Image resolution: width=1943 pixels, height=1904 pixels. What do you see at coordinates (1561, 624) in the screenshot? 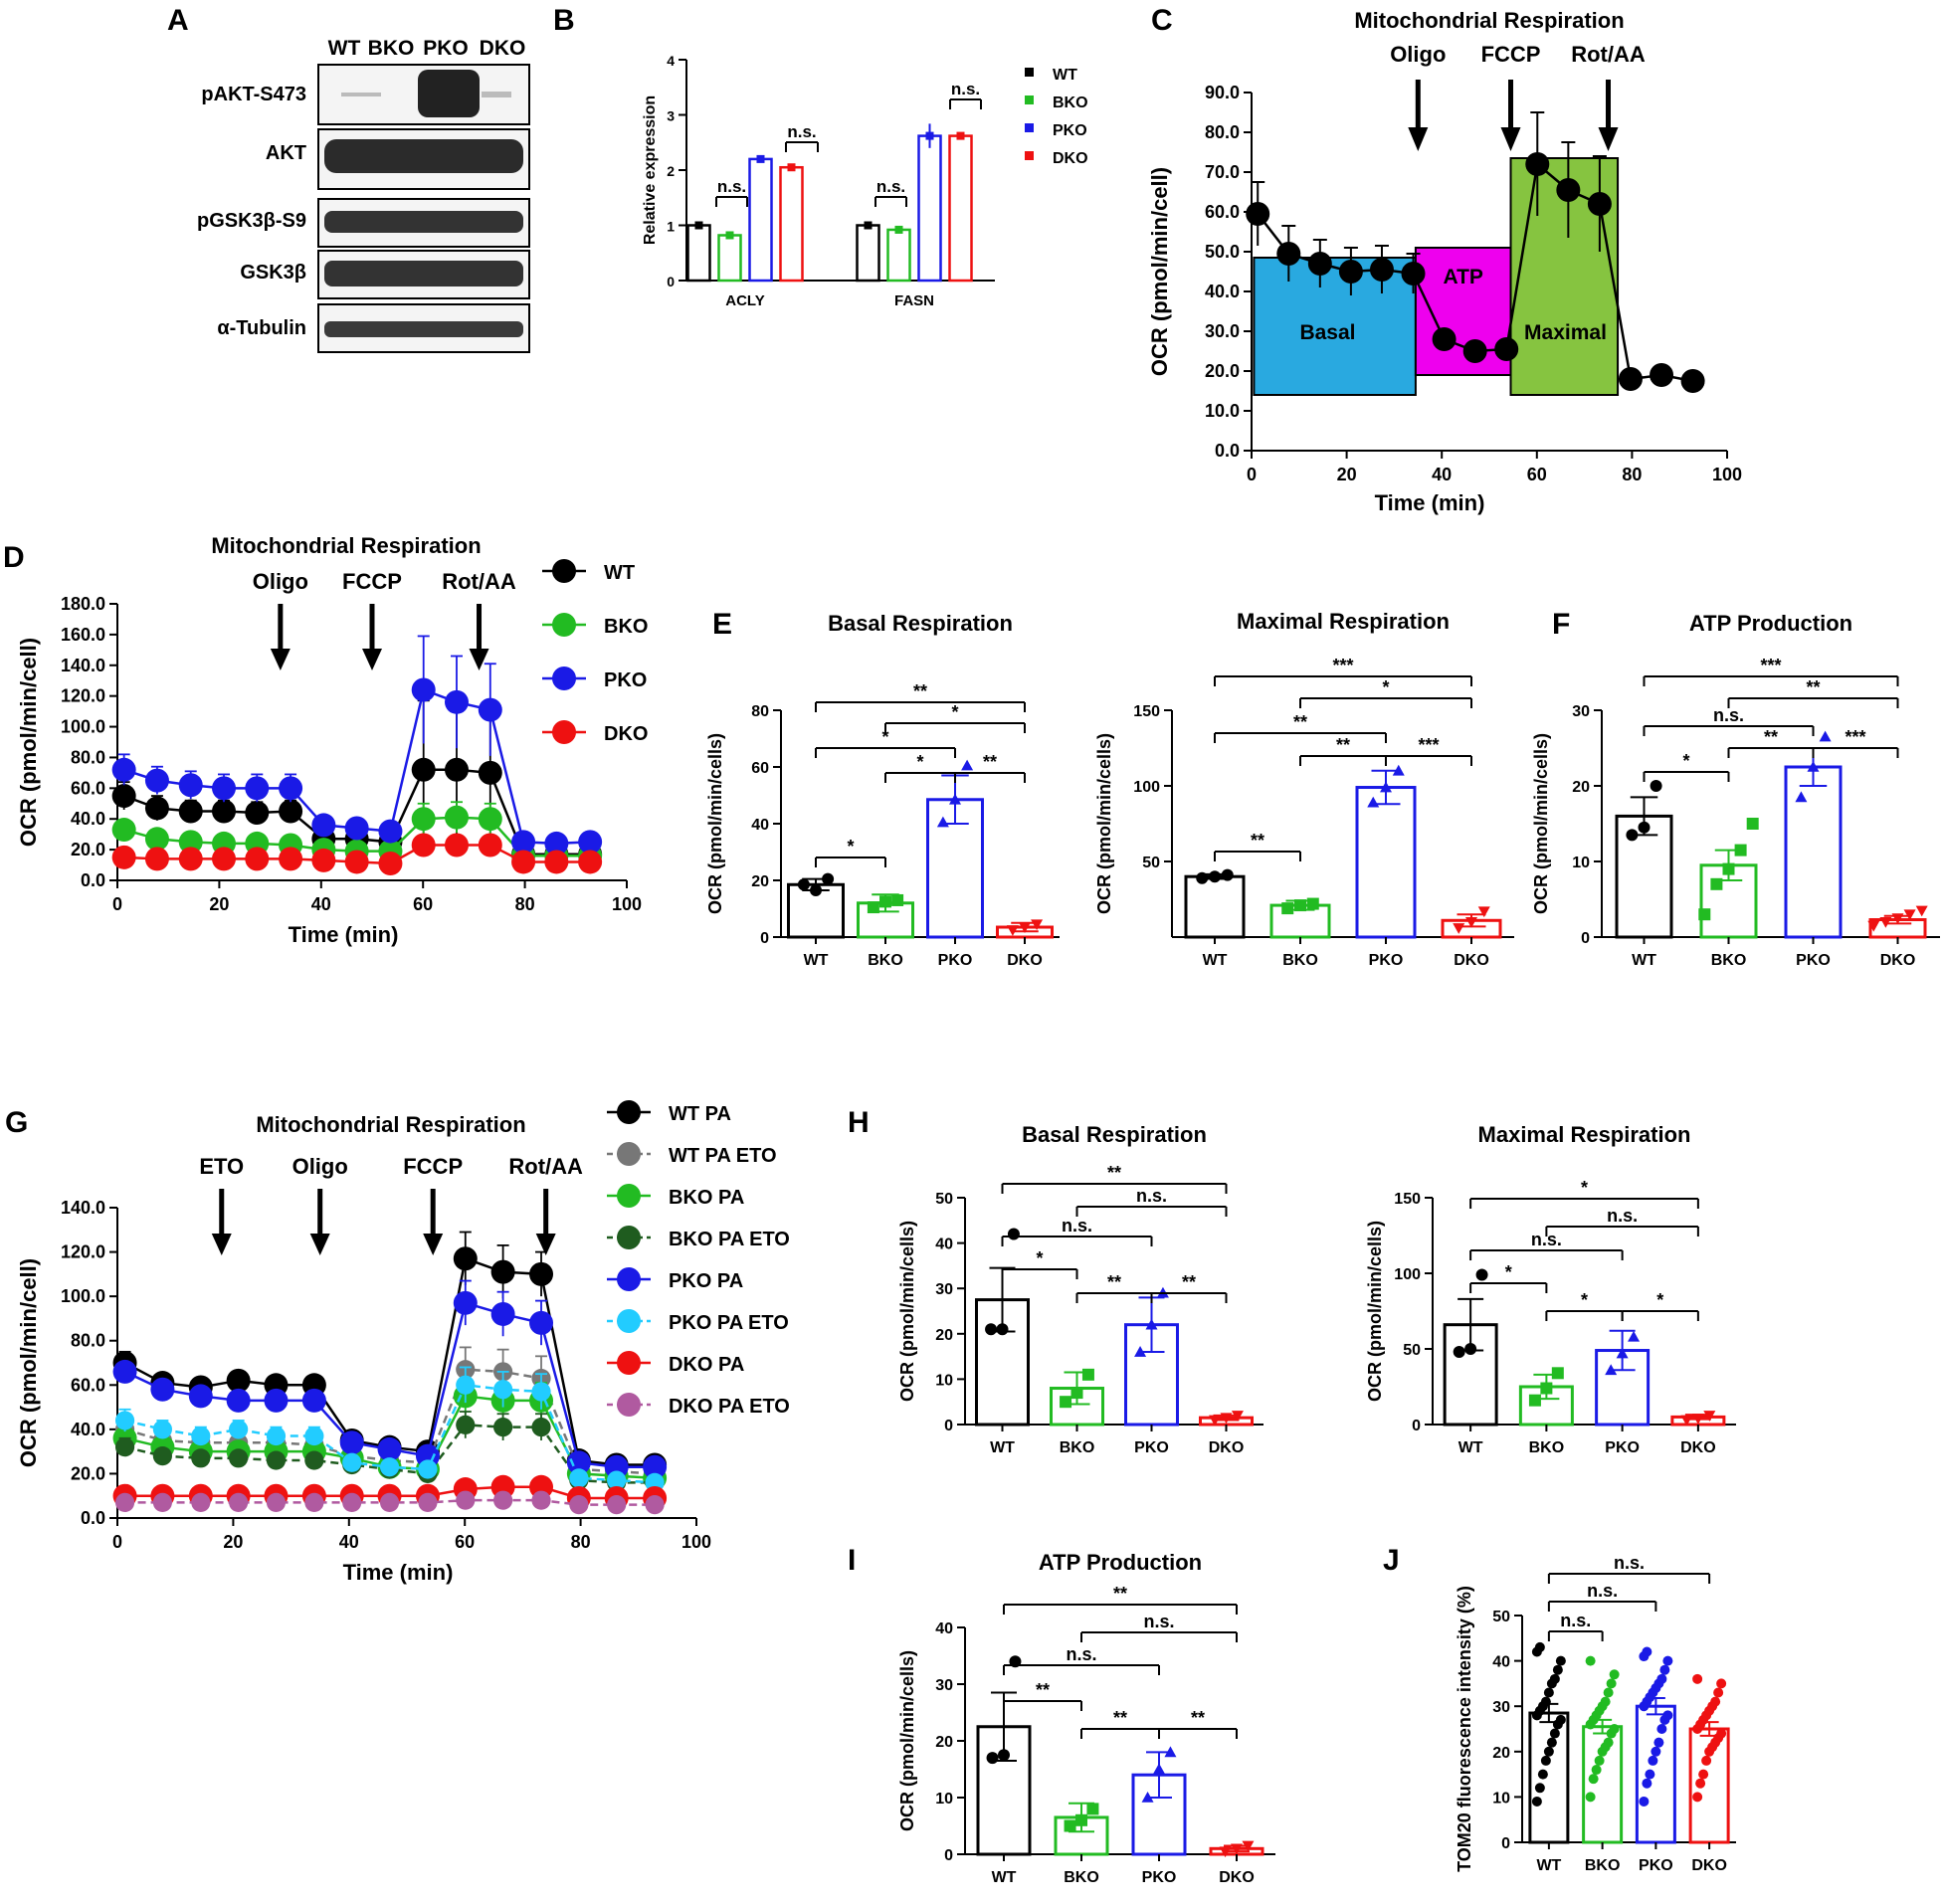
I see `panel-letter-f: F` at bounding box center [1561, 624].